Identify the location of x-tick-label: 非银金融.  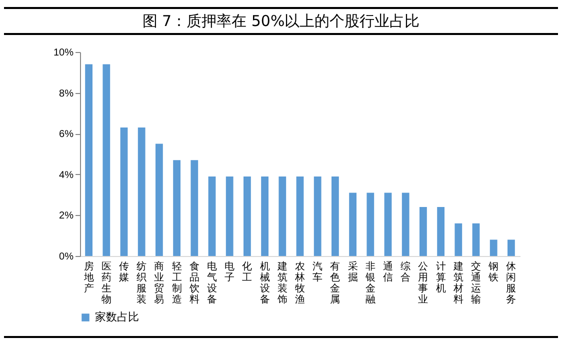
(370, 283).